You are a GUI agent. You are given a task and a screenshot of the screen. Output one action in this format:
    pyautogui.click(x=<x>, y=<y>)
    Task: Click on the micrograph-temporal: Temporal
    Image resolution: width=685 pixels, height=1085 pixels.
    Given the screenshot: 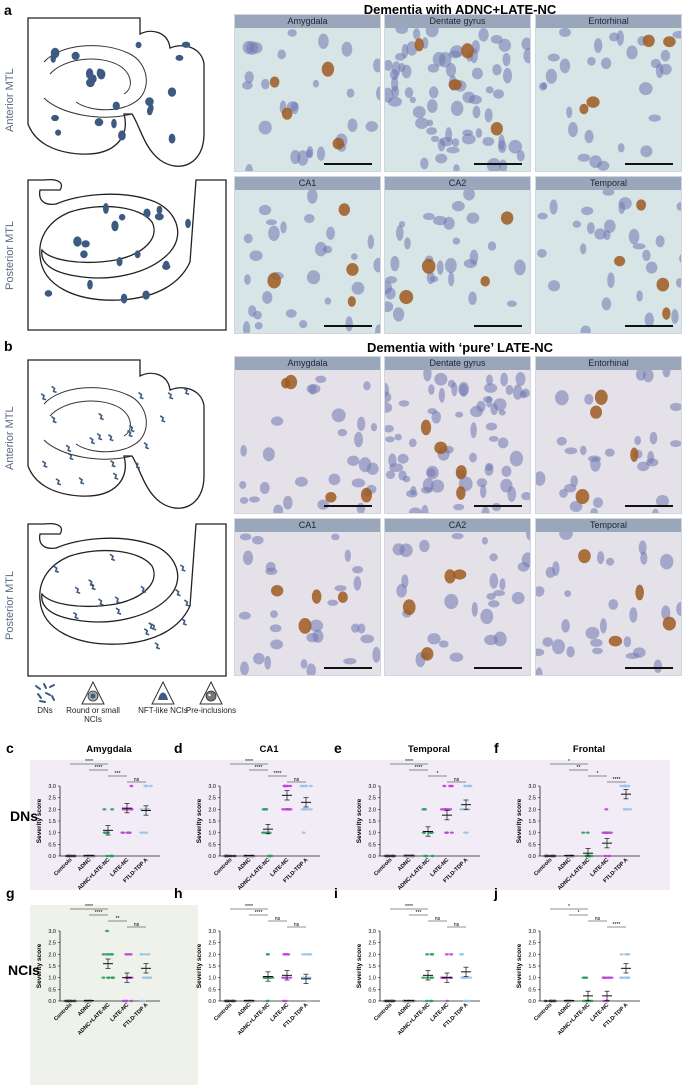 What is the action you would take?
    pyautogui.click(x=608, y=255)
    